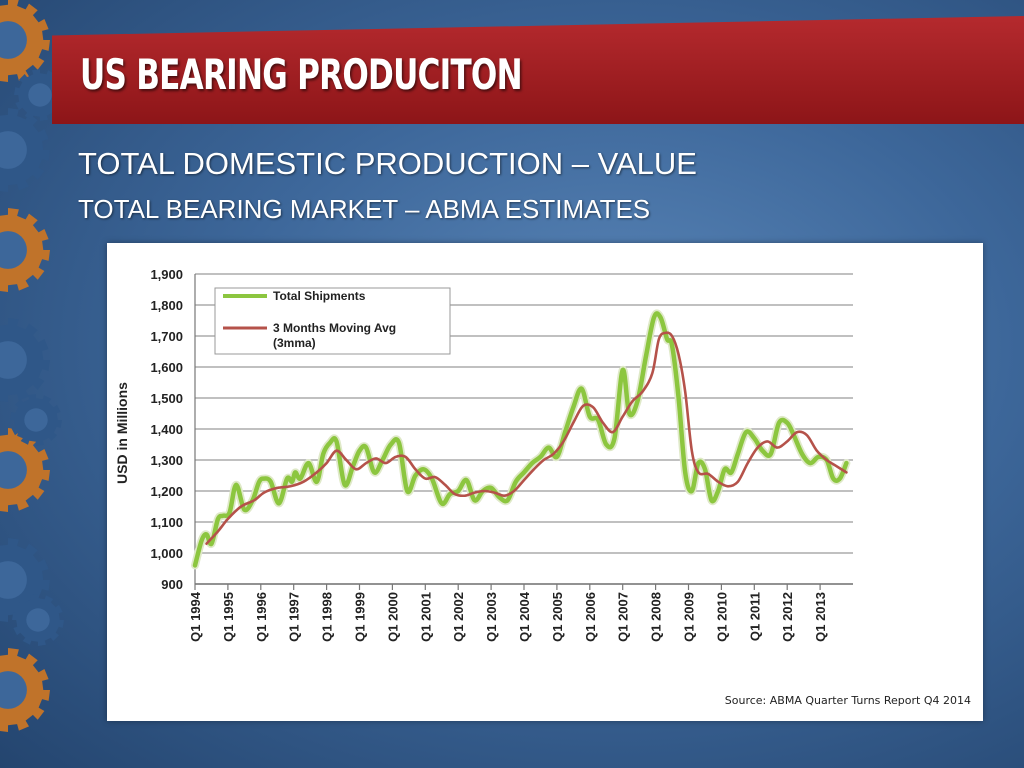 Image resolution: width=1024 pixels, height=768 pixels. Describe the element at coordinates (166, 367) in the screenshot. I see `y-tick-label: 1,600` at that location.